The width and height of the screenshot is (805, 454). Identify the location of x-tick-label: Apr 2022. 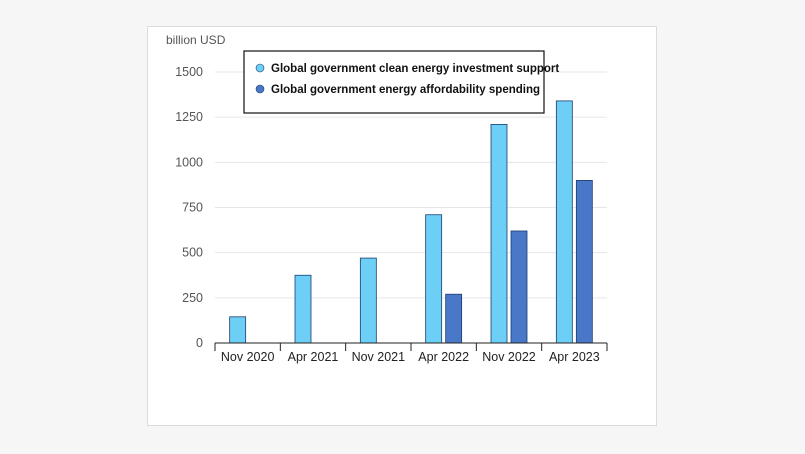
(443, 357).